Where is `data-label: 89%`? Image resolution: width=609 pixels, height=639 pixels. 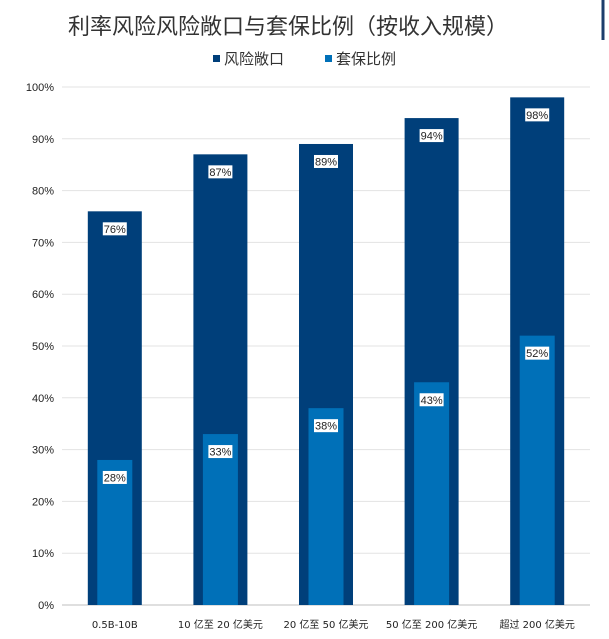
data-label: 89% is located at coordinates (326, 162).